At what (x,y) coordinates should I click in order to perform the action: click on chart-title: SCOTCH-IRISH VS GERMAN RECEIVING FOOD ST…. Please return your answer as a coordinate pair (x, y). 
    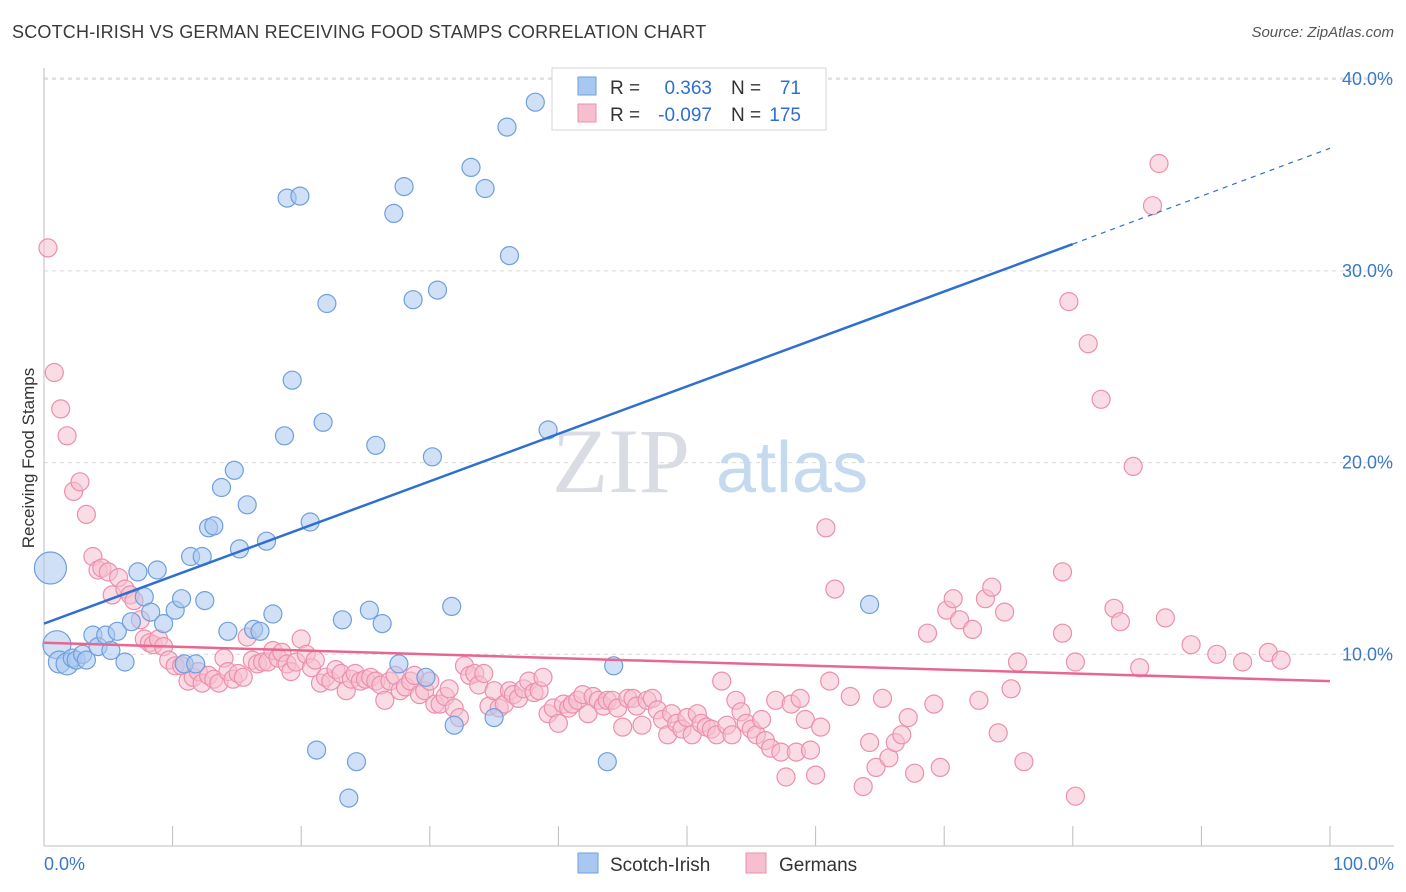
    Looking at the image, I should click on (359, 32).